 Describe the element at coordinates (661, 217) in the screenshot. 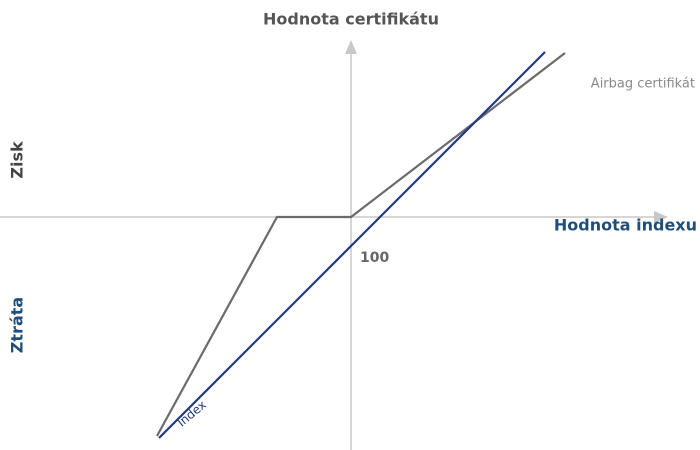

I see `horizontal-axis-arrow` at that location.